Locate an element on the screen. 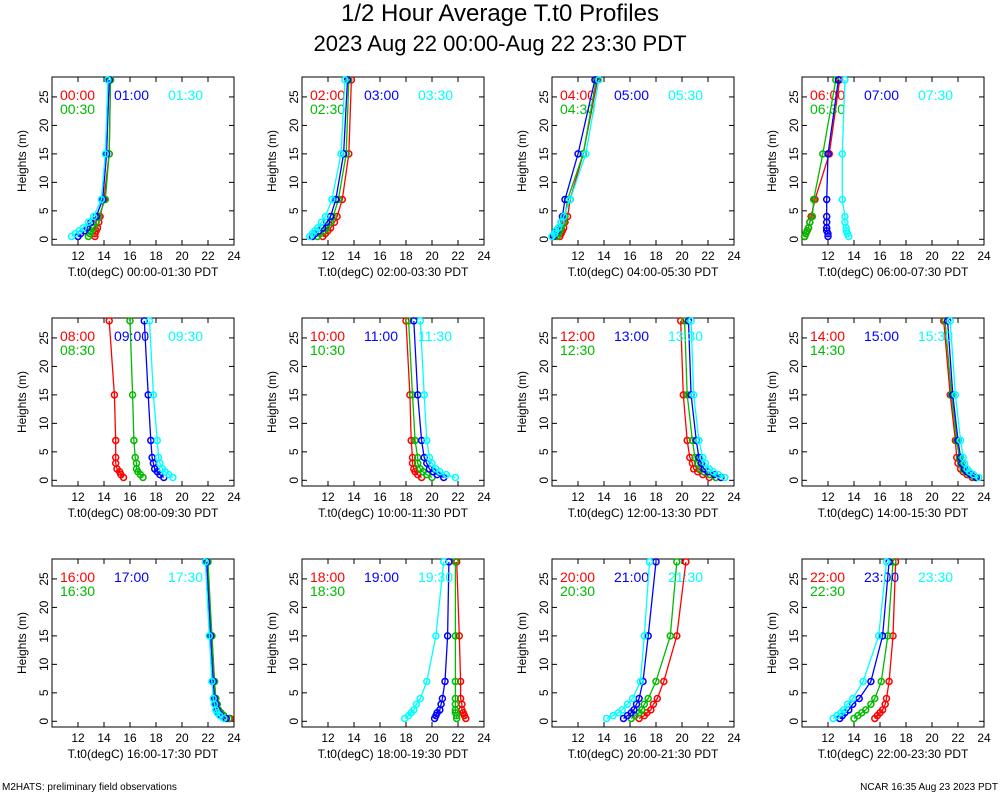 The height and width of the screenshot is (800, 1000). x-tick-label: 12 is located at coordinates (828, 497).